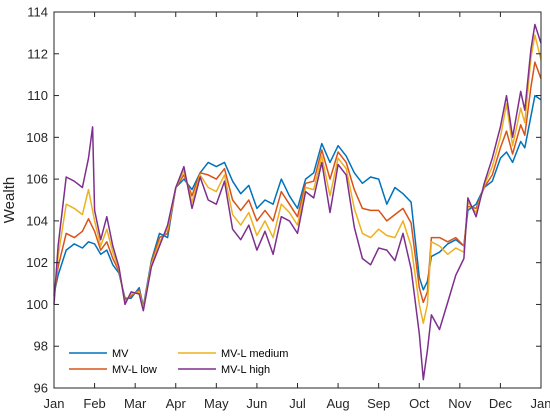  What do you see at coordinates (419, 403) in the screenshot?
I see `x-tick-label: Oct` at bounding box center [419, 403].